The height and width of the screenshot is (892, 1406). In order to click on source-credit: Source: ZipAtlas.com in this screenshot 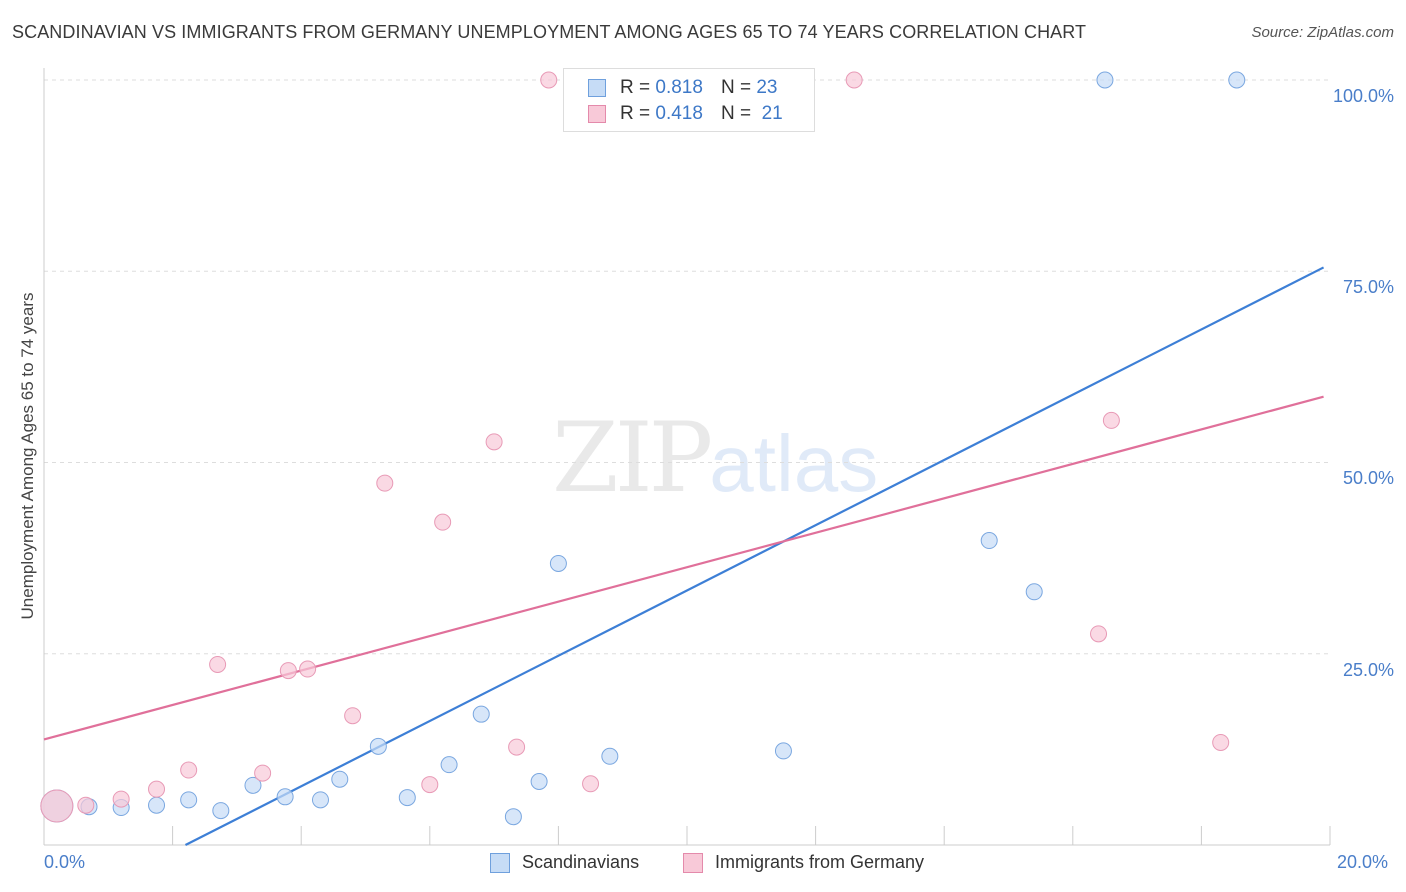, I will do `click(1322, 32)`.